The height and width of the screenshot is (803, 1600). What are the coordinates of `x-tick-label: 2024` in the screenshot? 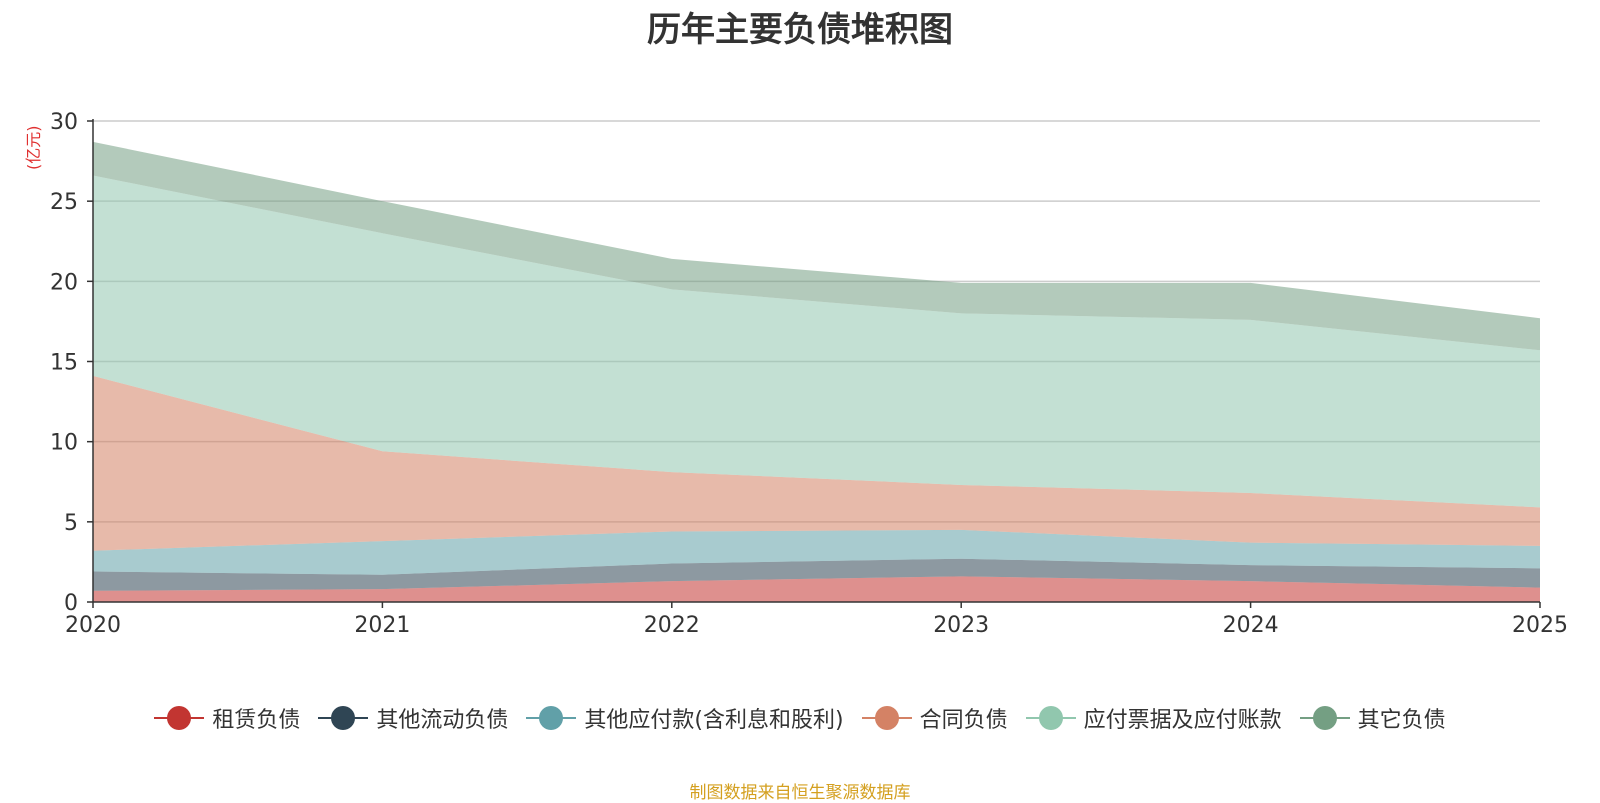 It's located at (1251, 625).